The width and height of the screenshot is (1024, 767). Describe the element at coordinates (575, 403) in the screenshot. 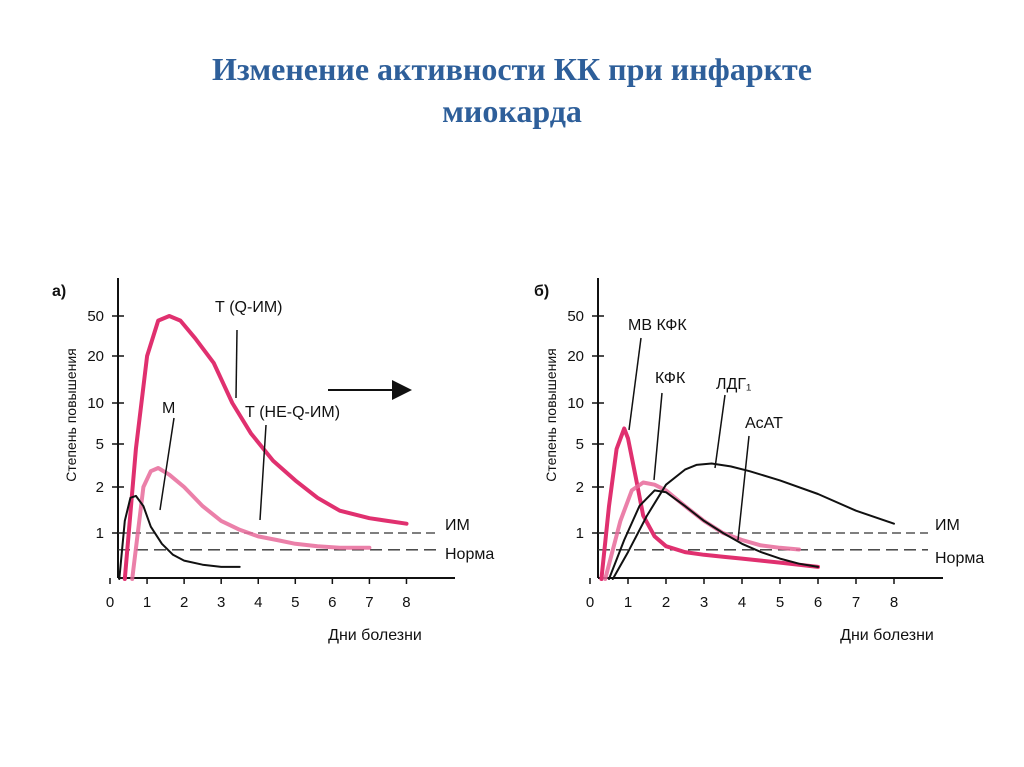

I see `panel-b-y-tick-label: 10` at that location.